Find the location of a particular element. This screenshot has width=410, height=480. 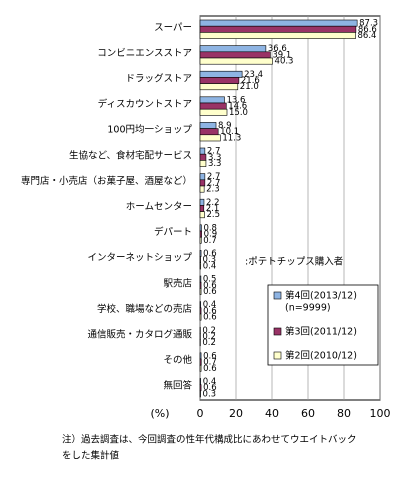

value-label: 21.0 is located at coordinates (249, 87).